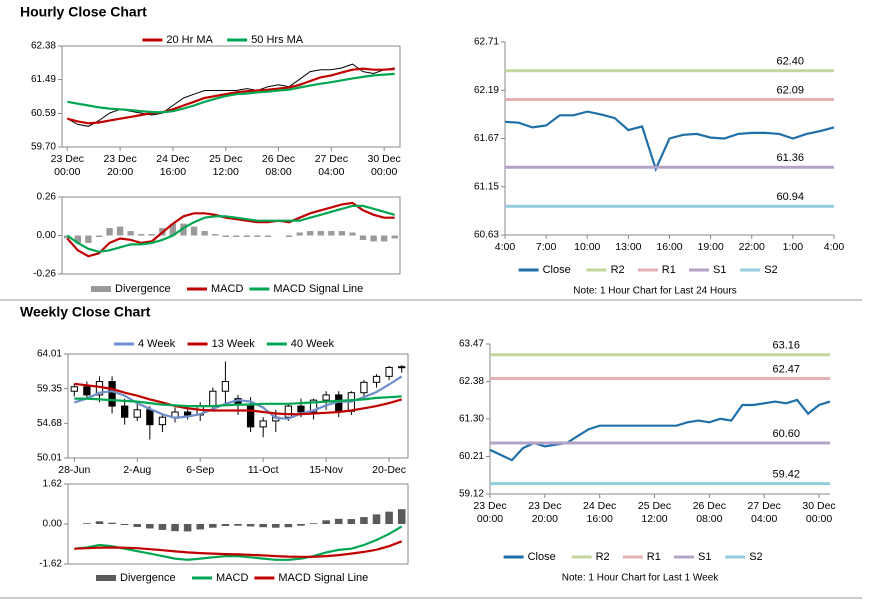  Describe the element at coordinates (50, 564) in the screenshot. I see `y-tick-label: -1.62` at that location.